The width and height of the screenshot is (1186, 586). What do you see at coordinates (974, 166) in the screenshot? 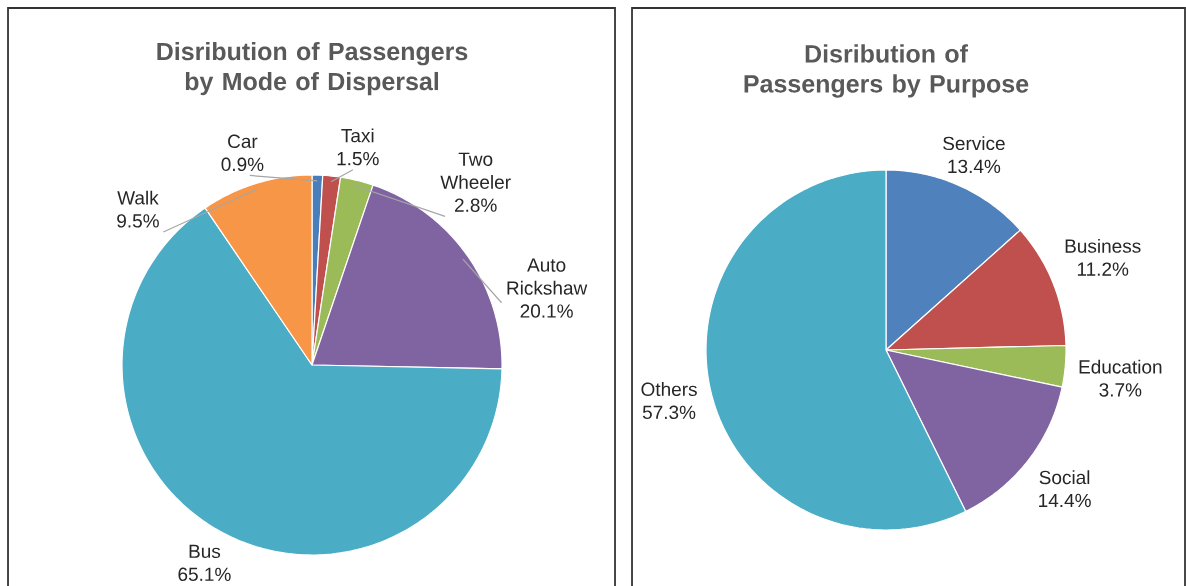
I see `data-label: 13.4%` at bounding box center [974, 166].